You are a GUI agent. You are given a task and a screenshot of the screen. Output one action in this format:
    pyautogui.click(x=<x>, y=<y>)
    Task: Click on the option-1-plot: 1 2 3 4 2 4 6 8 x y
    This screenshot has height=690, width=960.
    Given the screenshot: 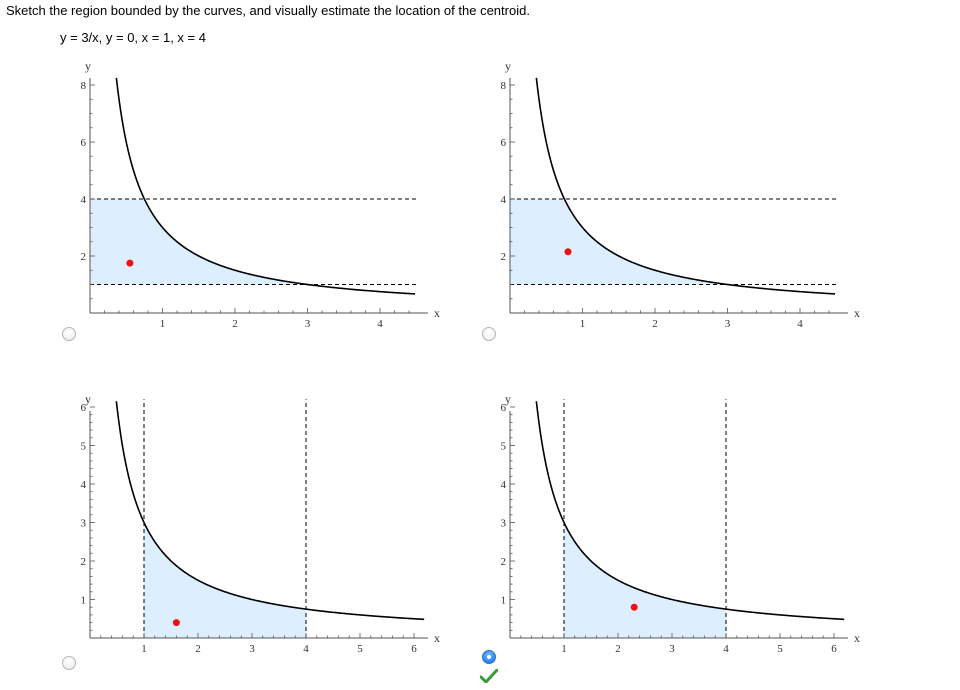 What is the action you would take?
    pyautogui.click(x=261, y=194)
    